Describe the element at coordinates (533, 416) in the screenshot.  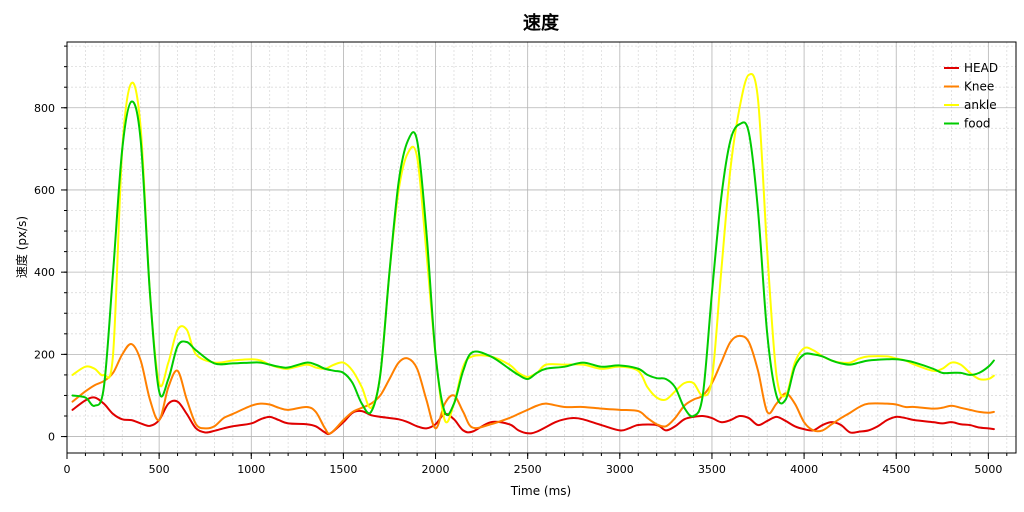
I see `series-line-head` at that location.